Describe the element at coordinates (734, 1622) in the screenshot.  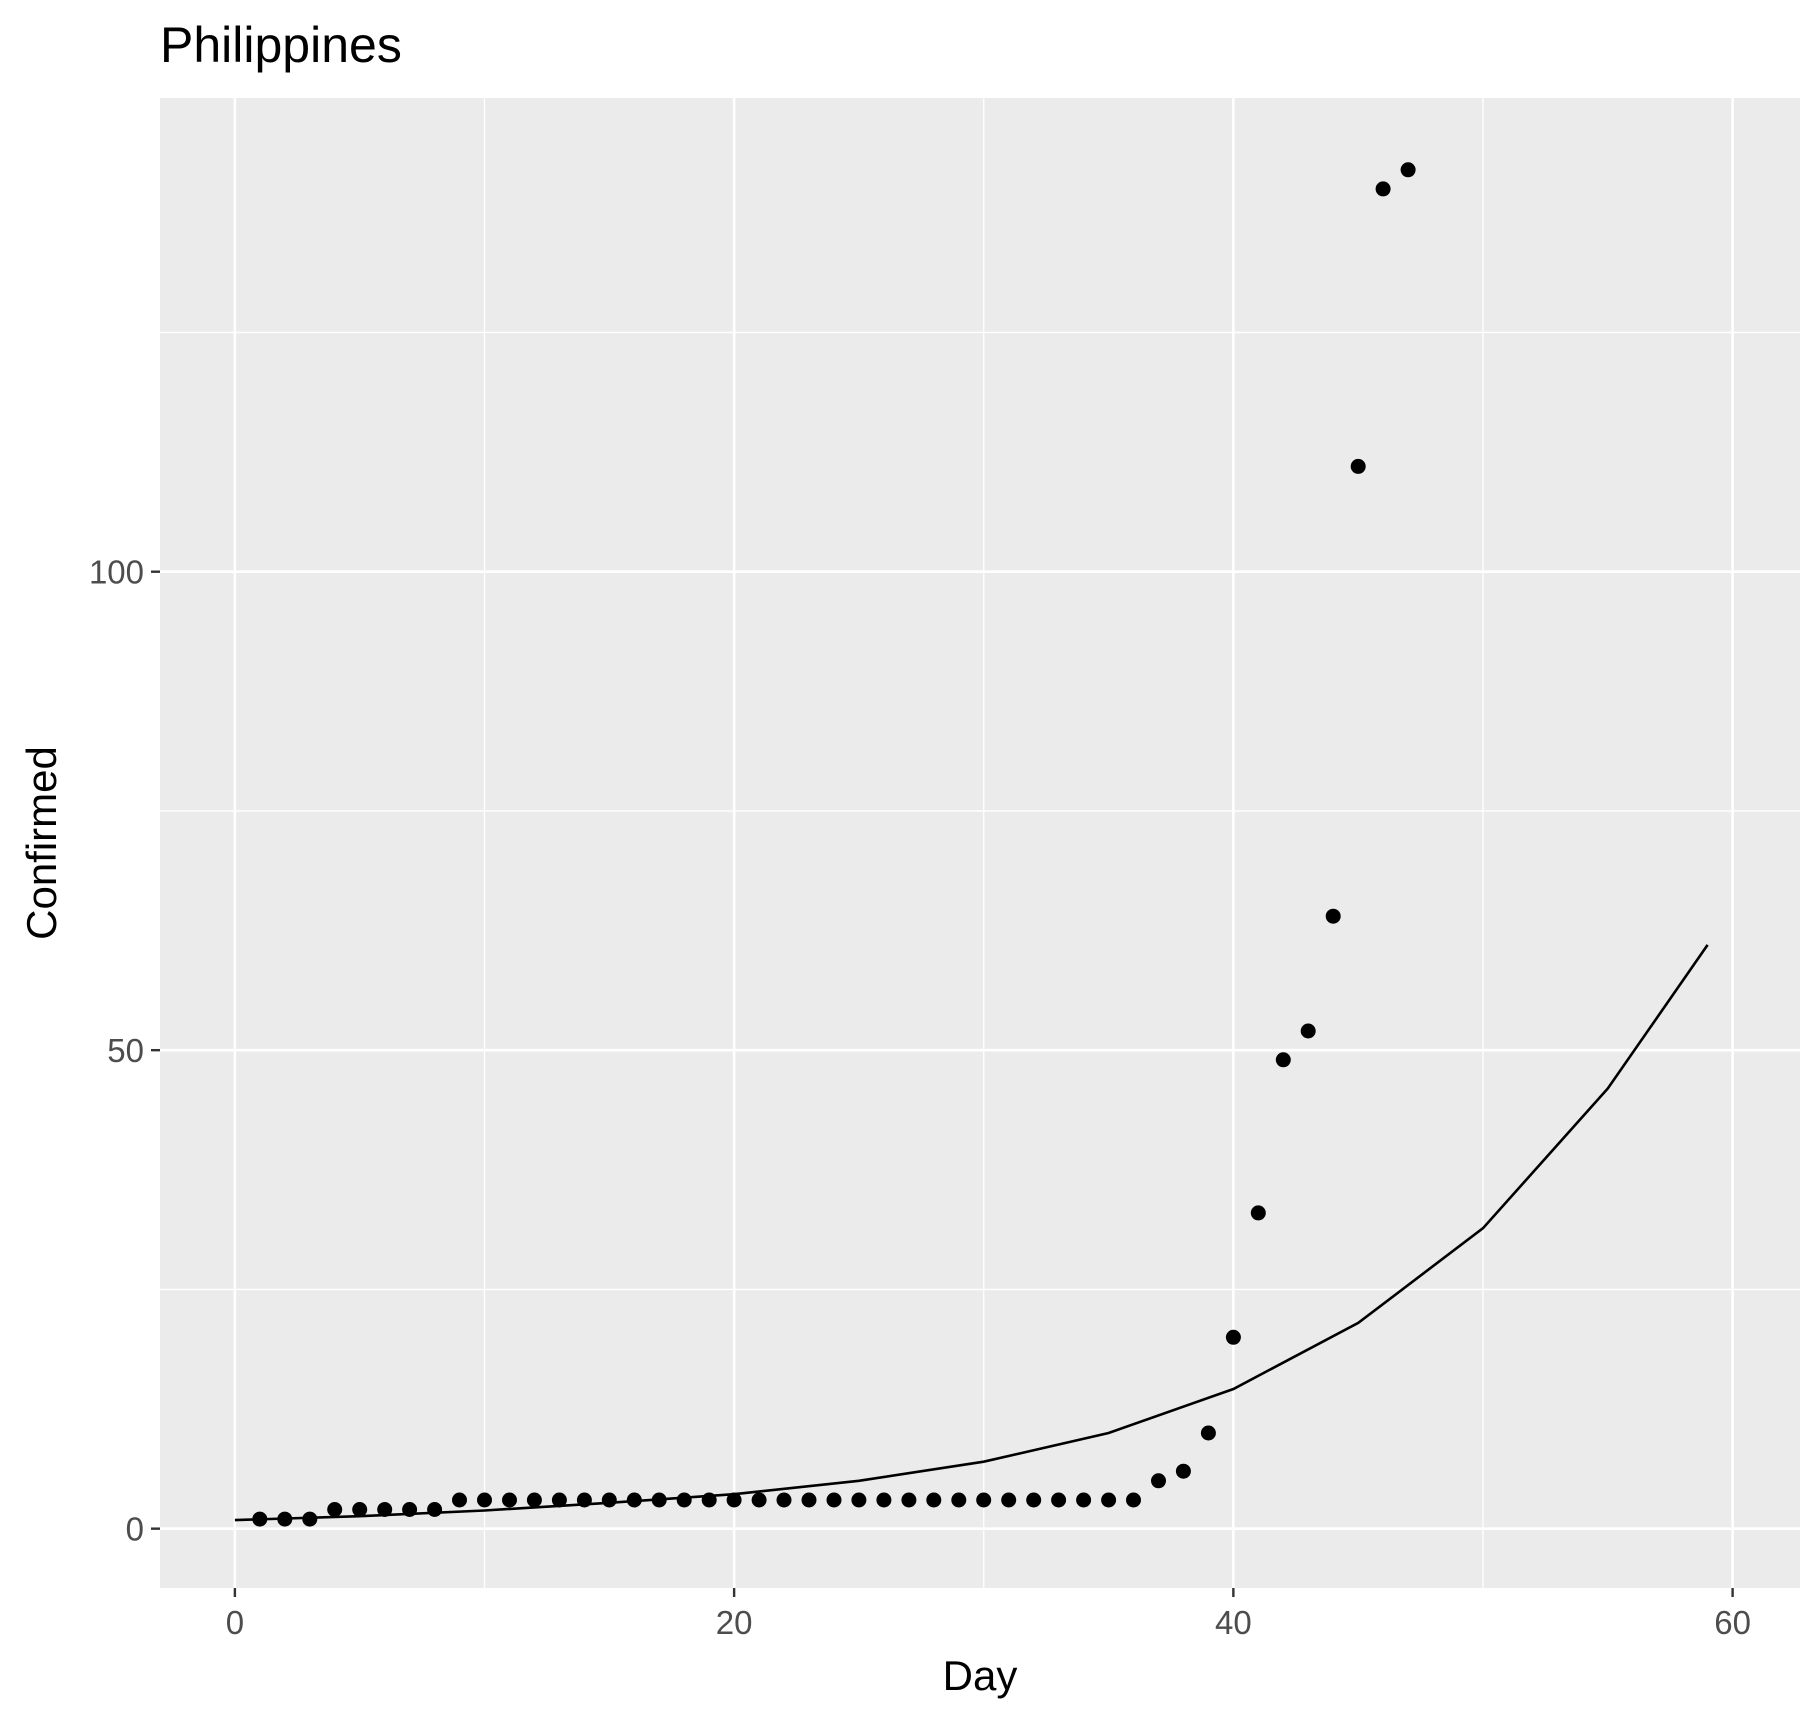
I see `x-tick-label: 20` at that location.